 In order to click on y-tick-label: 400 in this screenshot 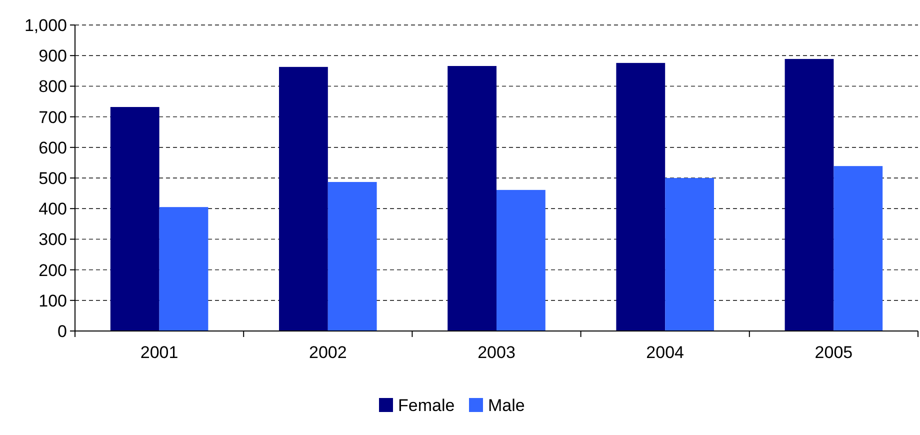, I will do `click(52, 209)`.